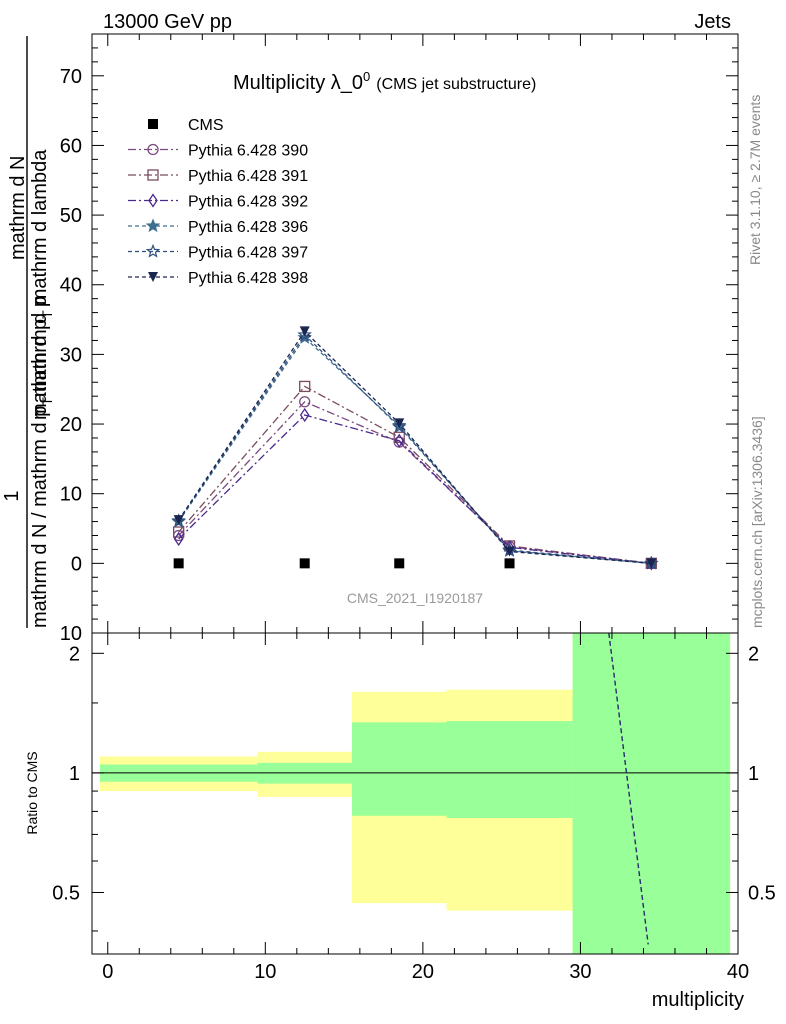 This screenshot has height=1024, width=786. Describe the element at coordinates (66, 893) in the screenshot. I see `ratio-y-tick-label: 0.5` at that location.